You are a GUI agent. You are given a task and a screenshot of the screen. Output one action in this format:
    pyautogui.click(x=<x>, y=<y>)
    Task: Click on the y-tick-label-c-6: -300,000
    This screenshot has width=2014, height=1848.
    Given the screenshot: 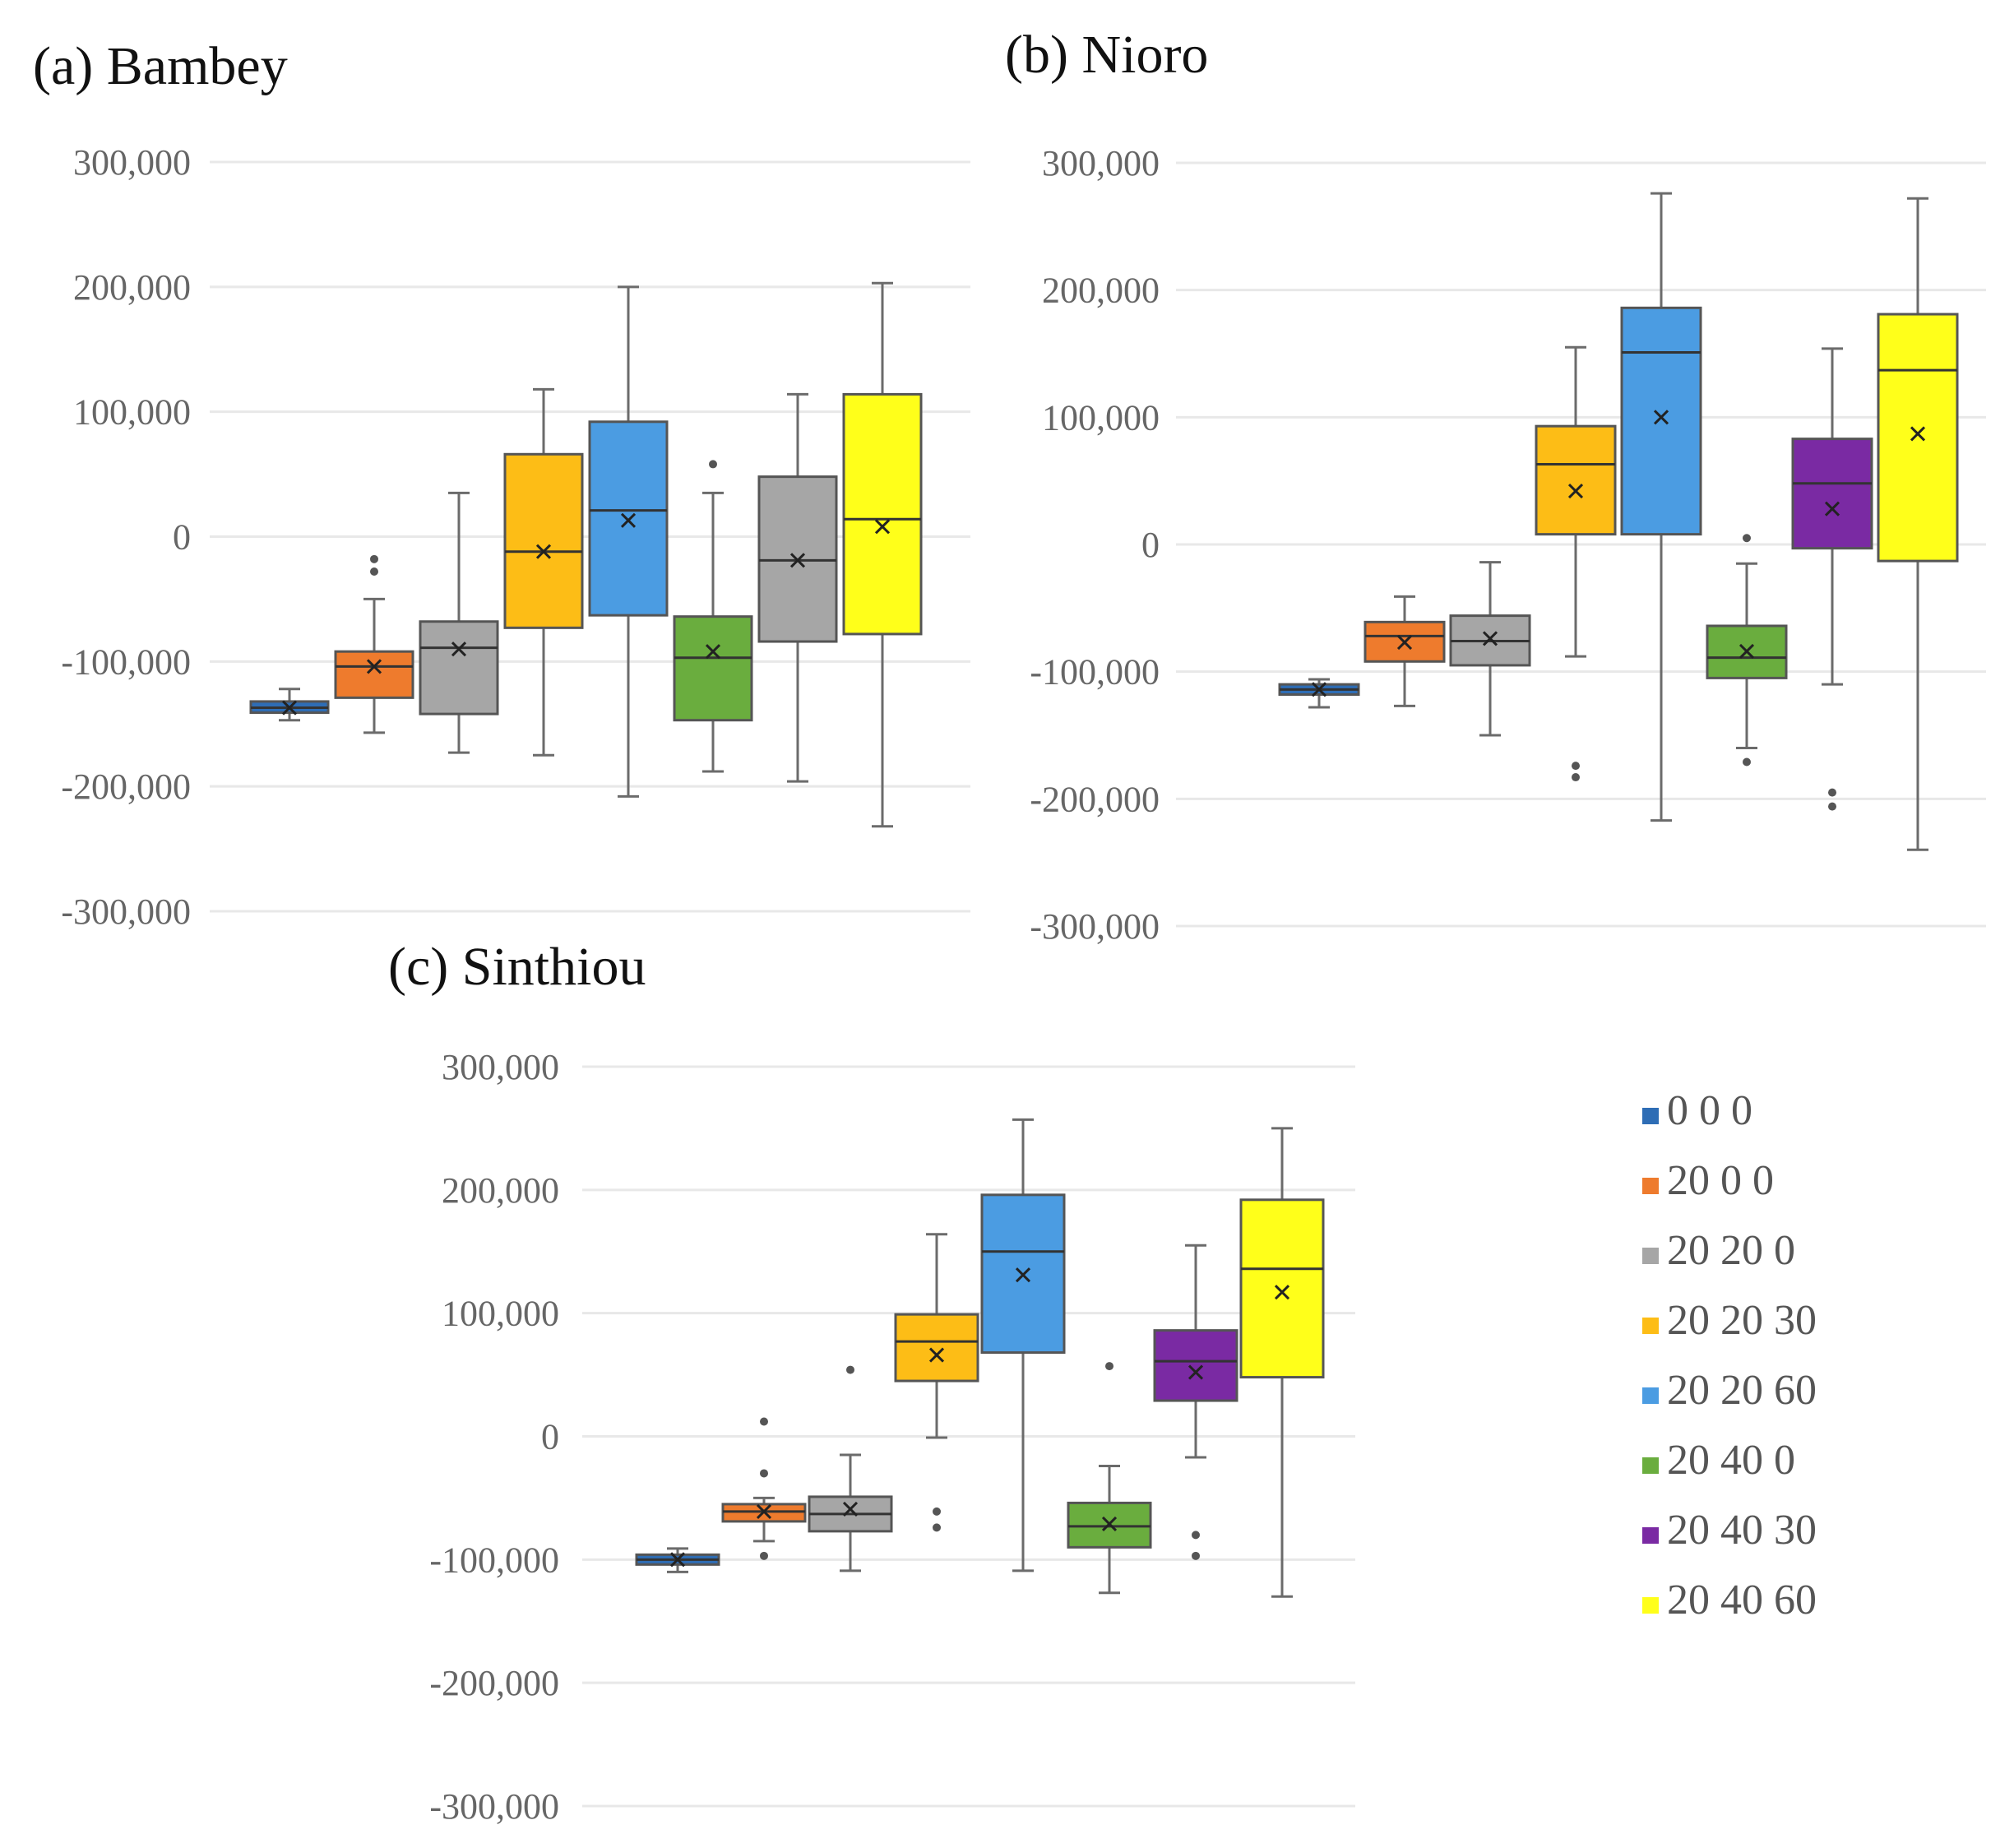 What is the action you would take?
    pyautogui.click(x=494, y=1806)
    